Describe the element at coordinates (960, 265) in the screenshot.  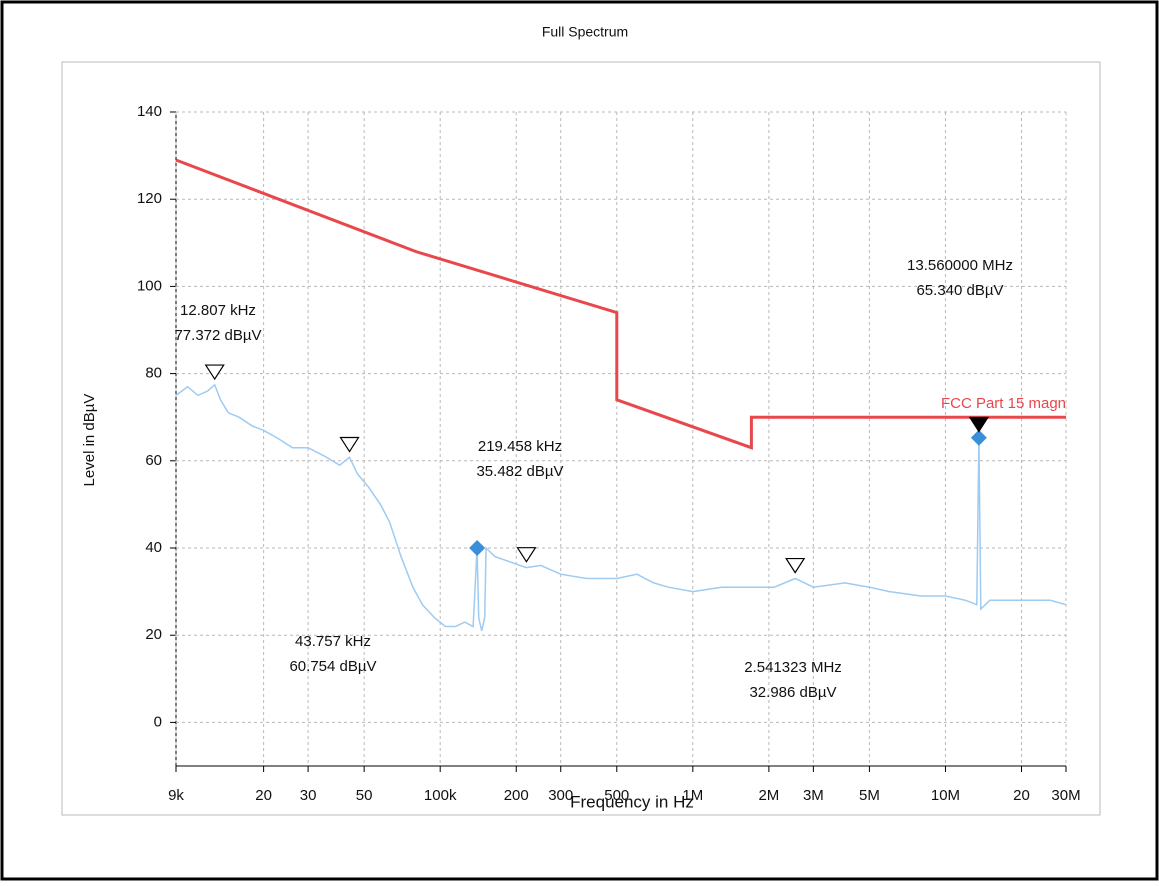
I see `annotation-label: 13.560000 MHz` at that location.